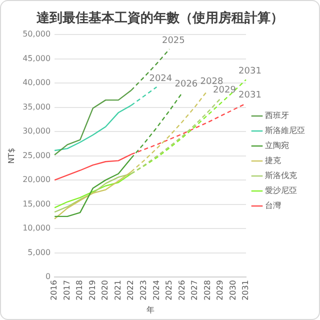  What do you see at coordinates (36, 83) in the screenshot?
I see `y-tick-label: 40,000` at bounding box center [36, 83].